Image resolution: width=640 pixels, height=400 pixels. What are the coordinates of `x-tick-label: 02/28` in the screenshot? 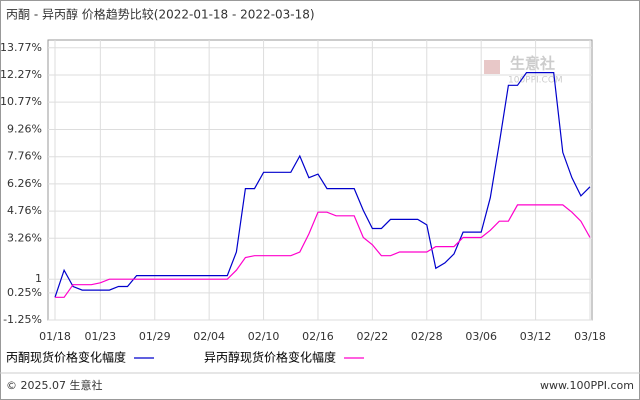 It's located at (427, 336).